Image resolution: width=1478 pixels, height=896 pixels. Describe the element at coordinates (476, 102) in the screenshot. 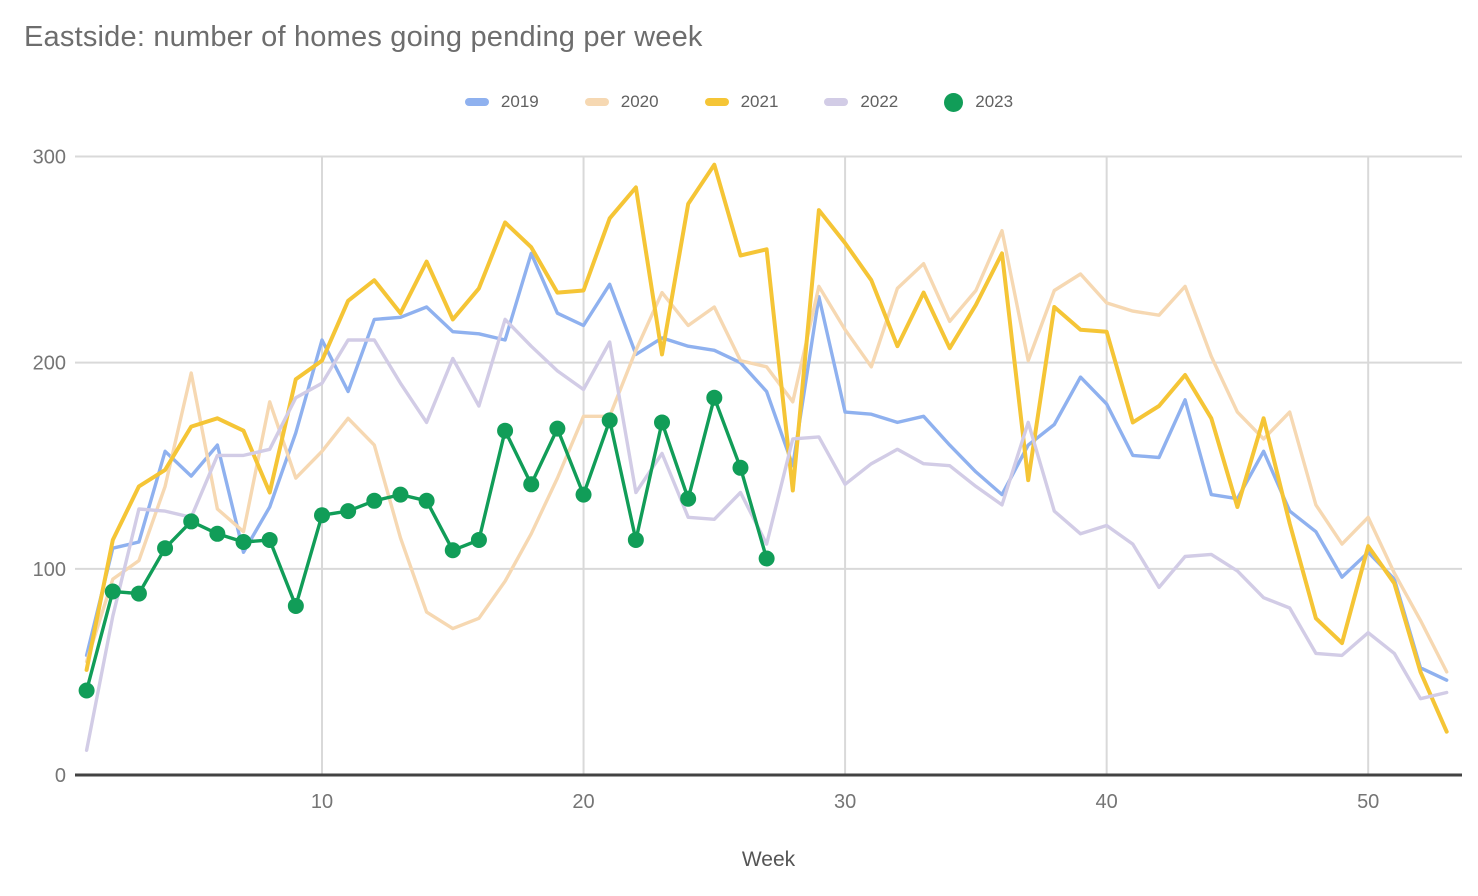

I see `legend-swatch-icon-2019` at that location.